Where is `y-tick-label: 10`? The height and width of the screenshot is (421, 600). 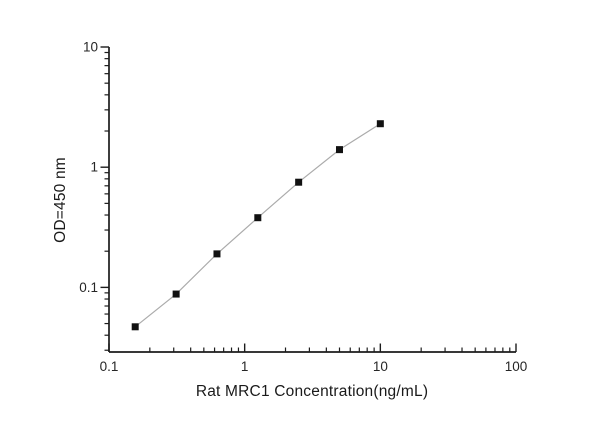
y-tick-label: 10 is located at coordinates (90, 47).